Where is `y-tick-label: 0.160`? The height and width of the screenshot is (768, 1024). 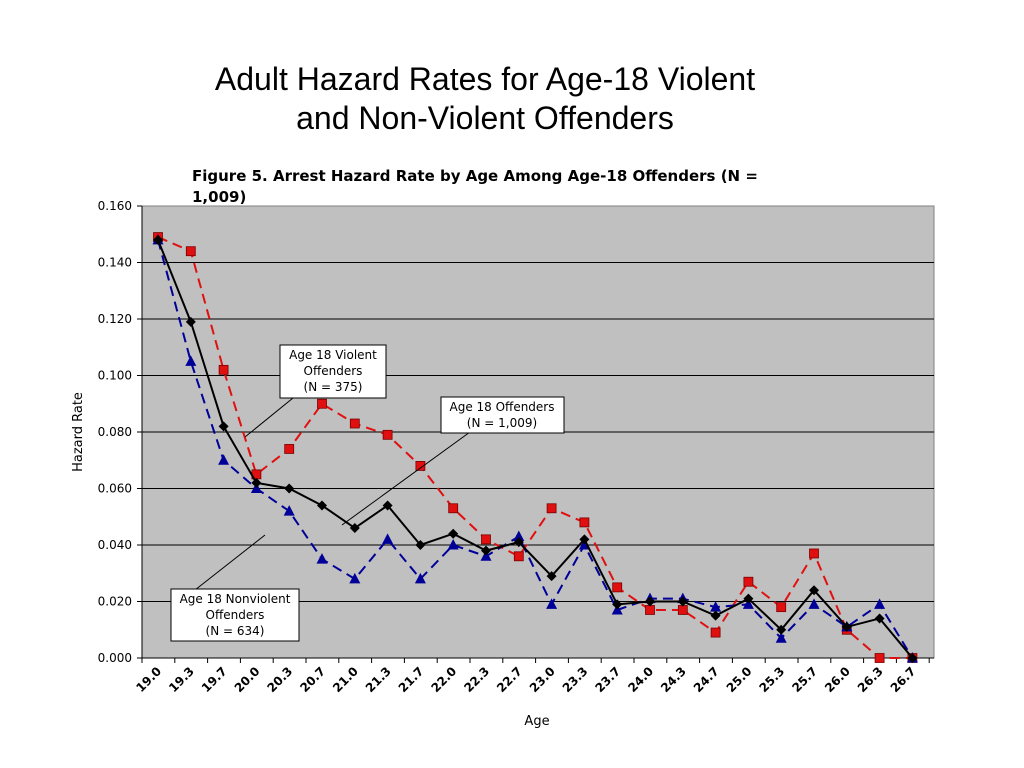
y-tick-label: 0.160 is located at coordinates (115, 206).